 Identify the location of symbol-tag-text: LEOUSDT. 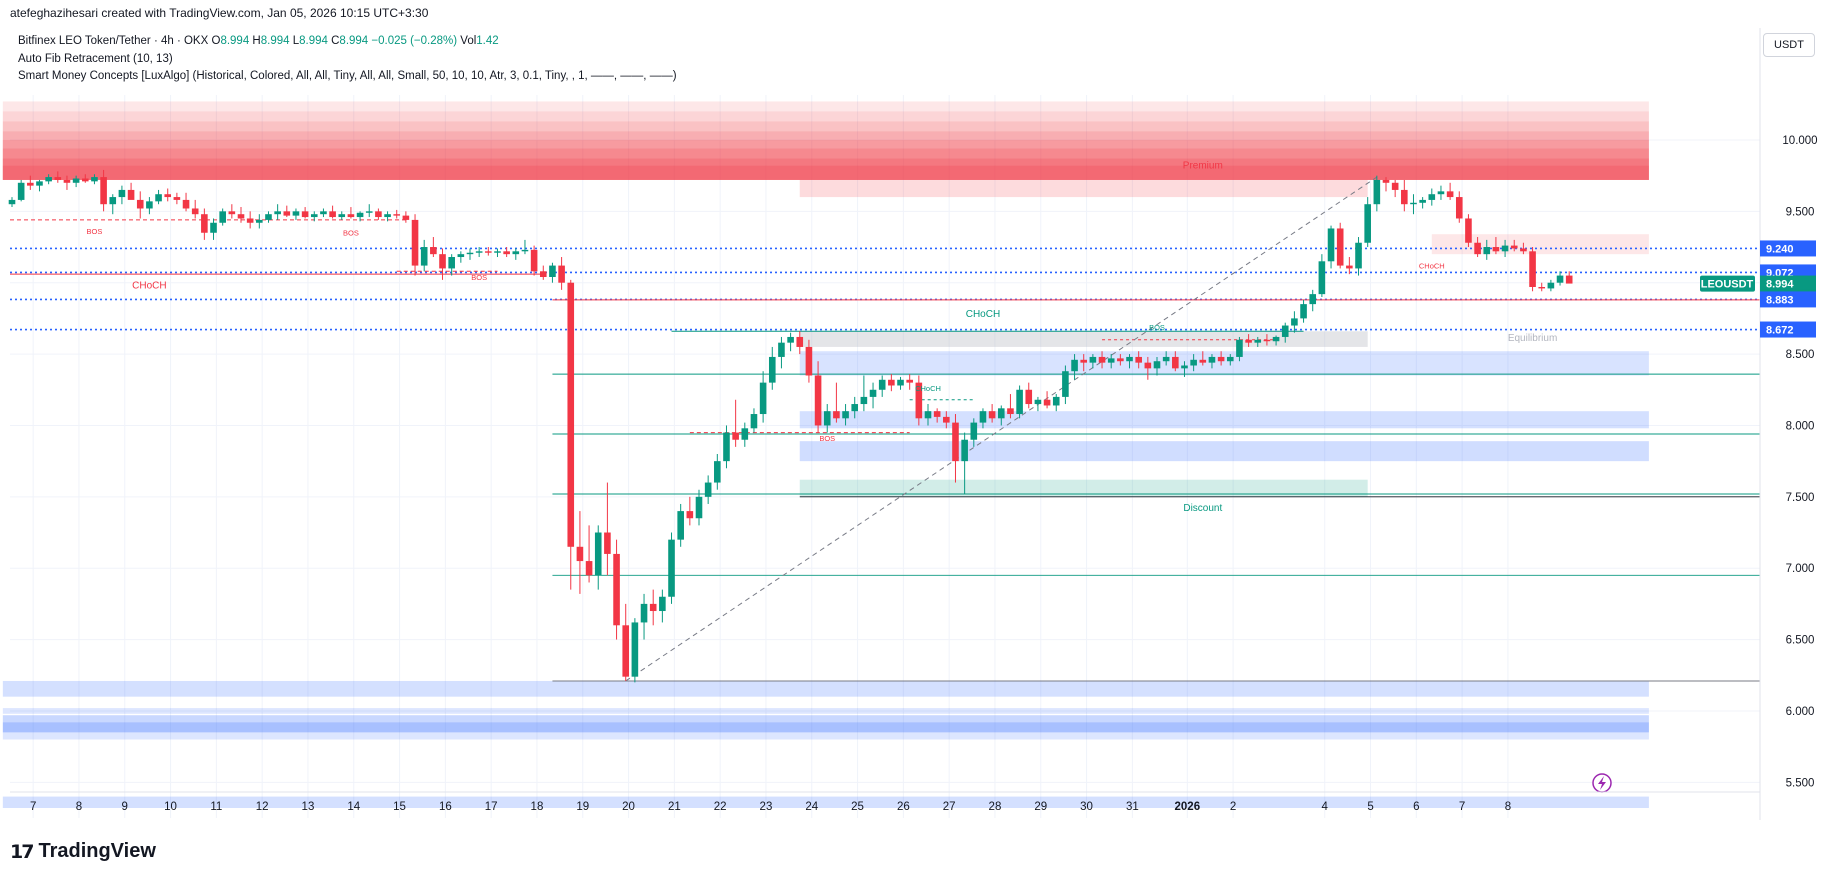
(1727, 285).